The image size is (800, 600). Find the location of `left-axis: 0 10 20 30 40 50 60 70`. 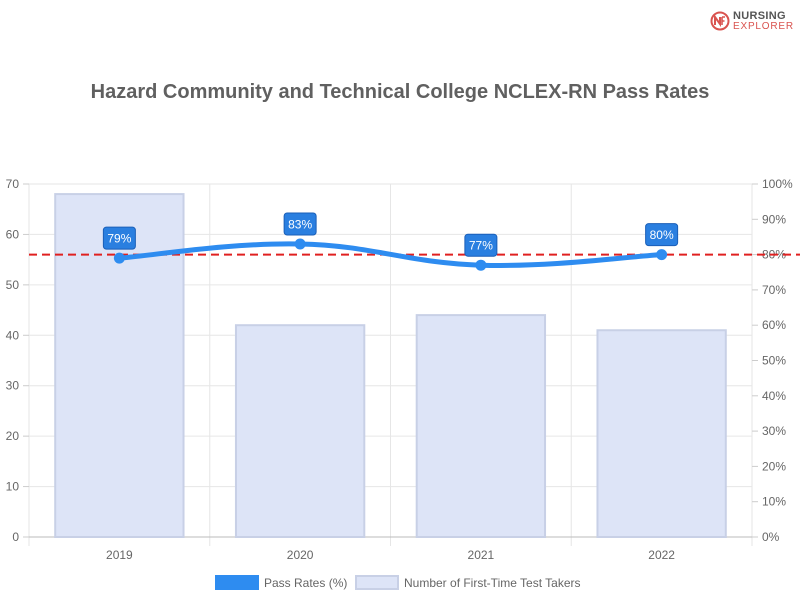

left-axis: 0 10 20 30 40 50 60 70 is located at coordinates (17, 360).